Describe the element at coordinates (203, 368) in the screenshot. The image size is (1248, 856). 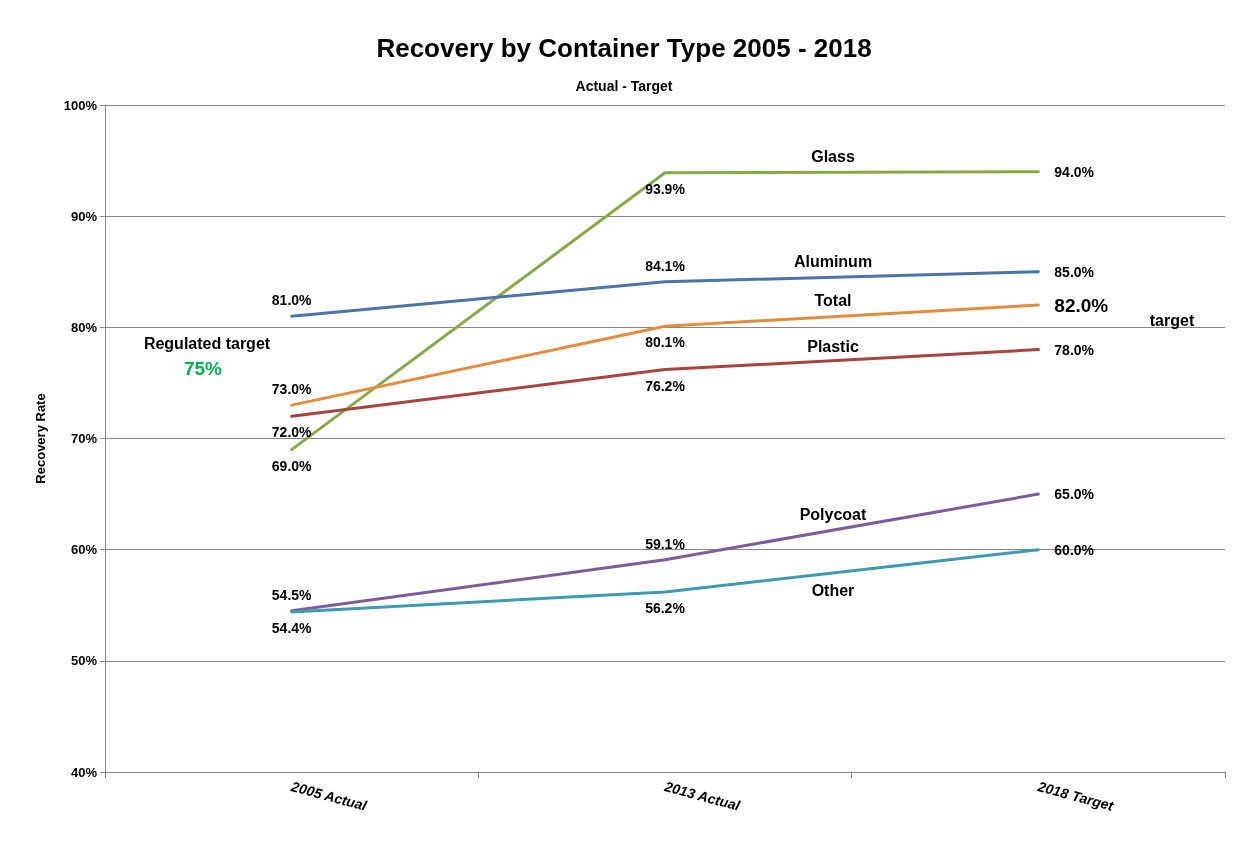
I see `annotation: 75%` at that location.